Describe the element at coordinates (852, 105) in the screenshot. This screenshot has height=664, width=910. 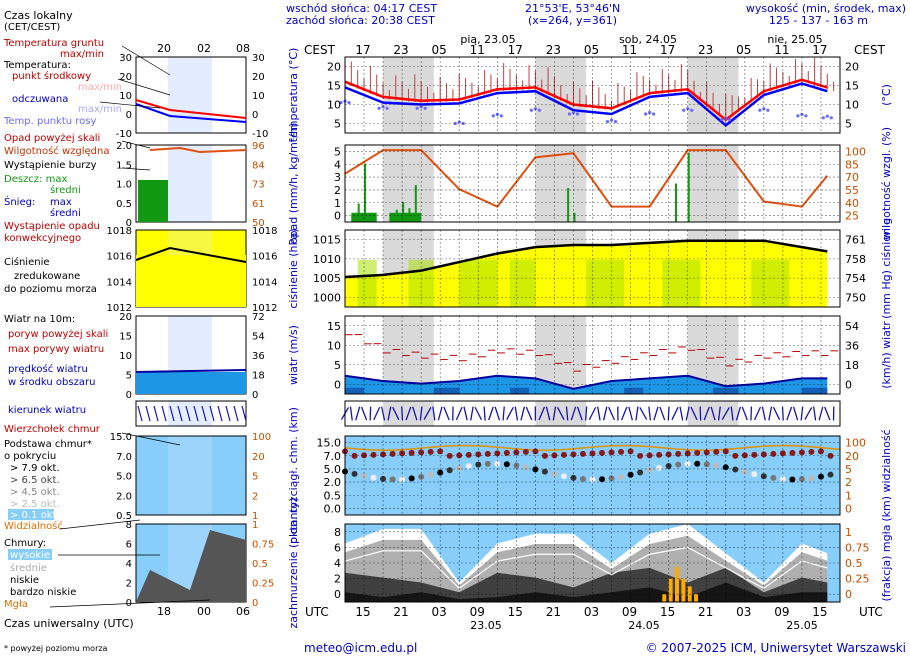
I see `ytick-right: 10` at that location.